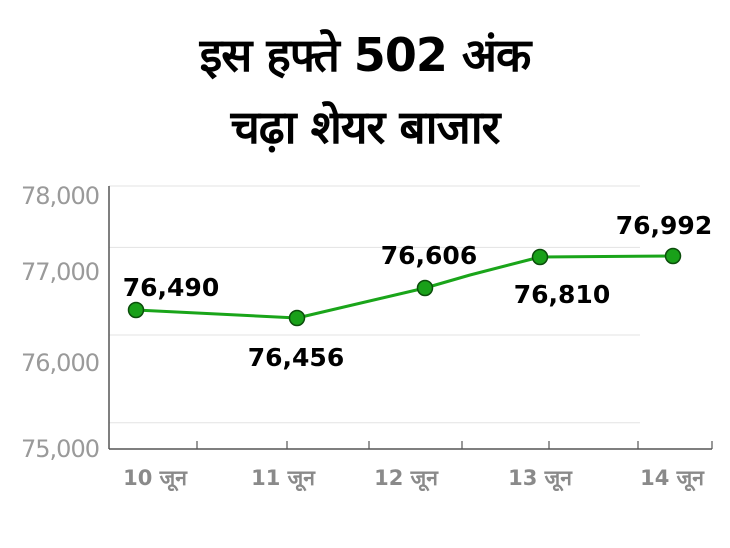 This screenshot has width=730, height=548. I want to click on x-tick-label-1: 10 जून, so click(155, 479).